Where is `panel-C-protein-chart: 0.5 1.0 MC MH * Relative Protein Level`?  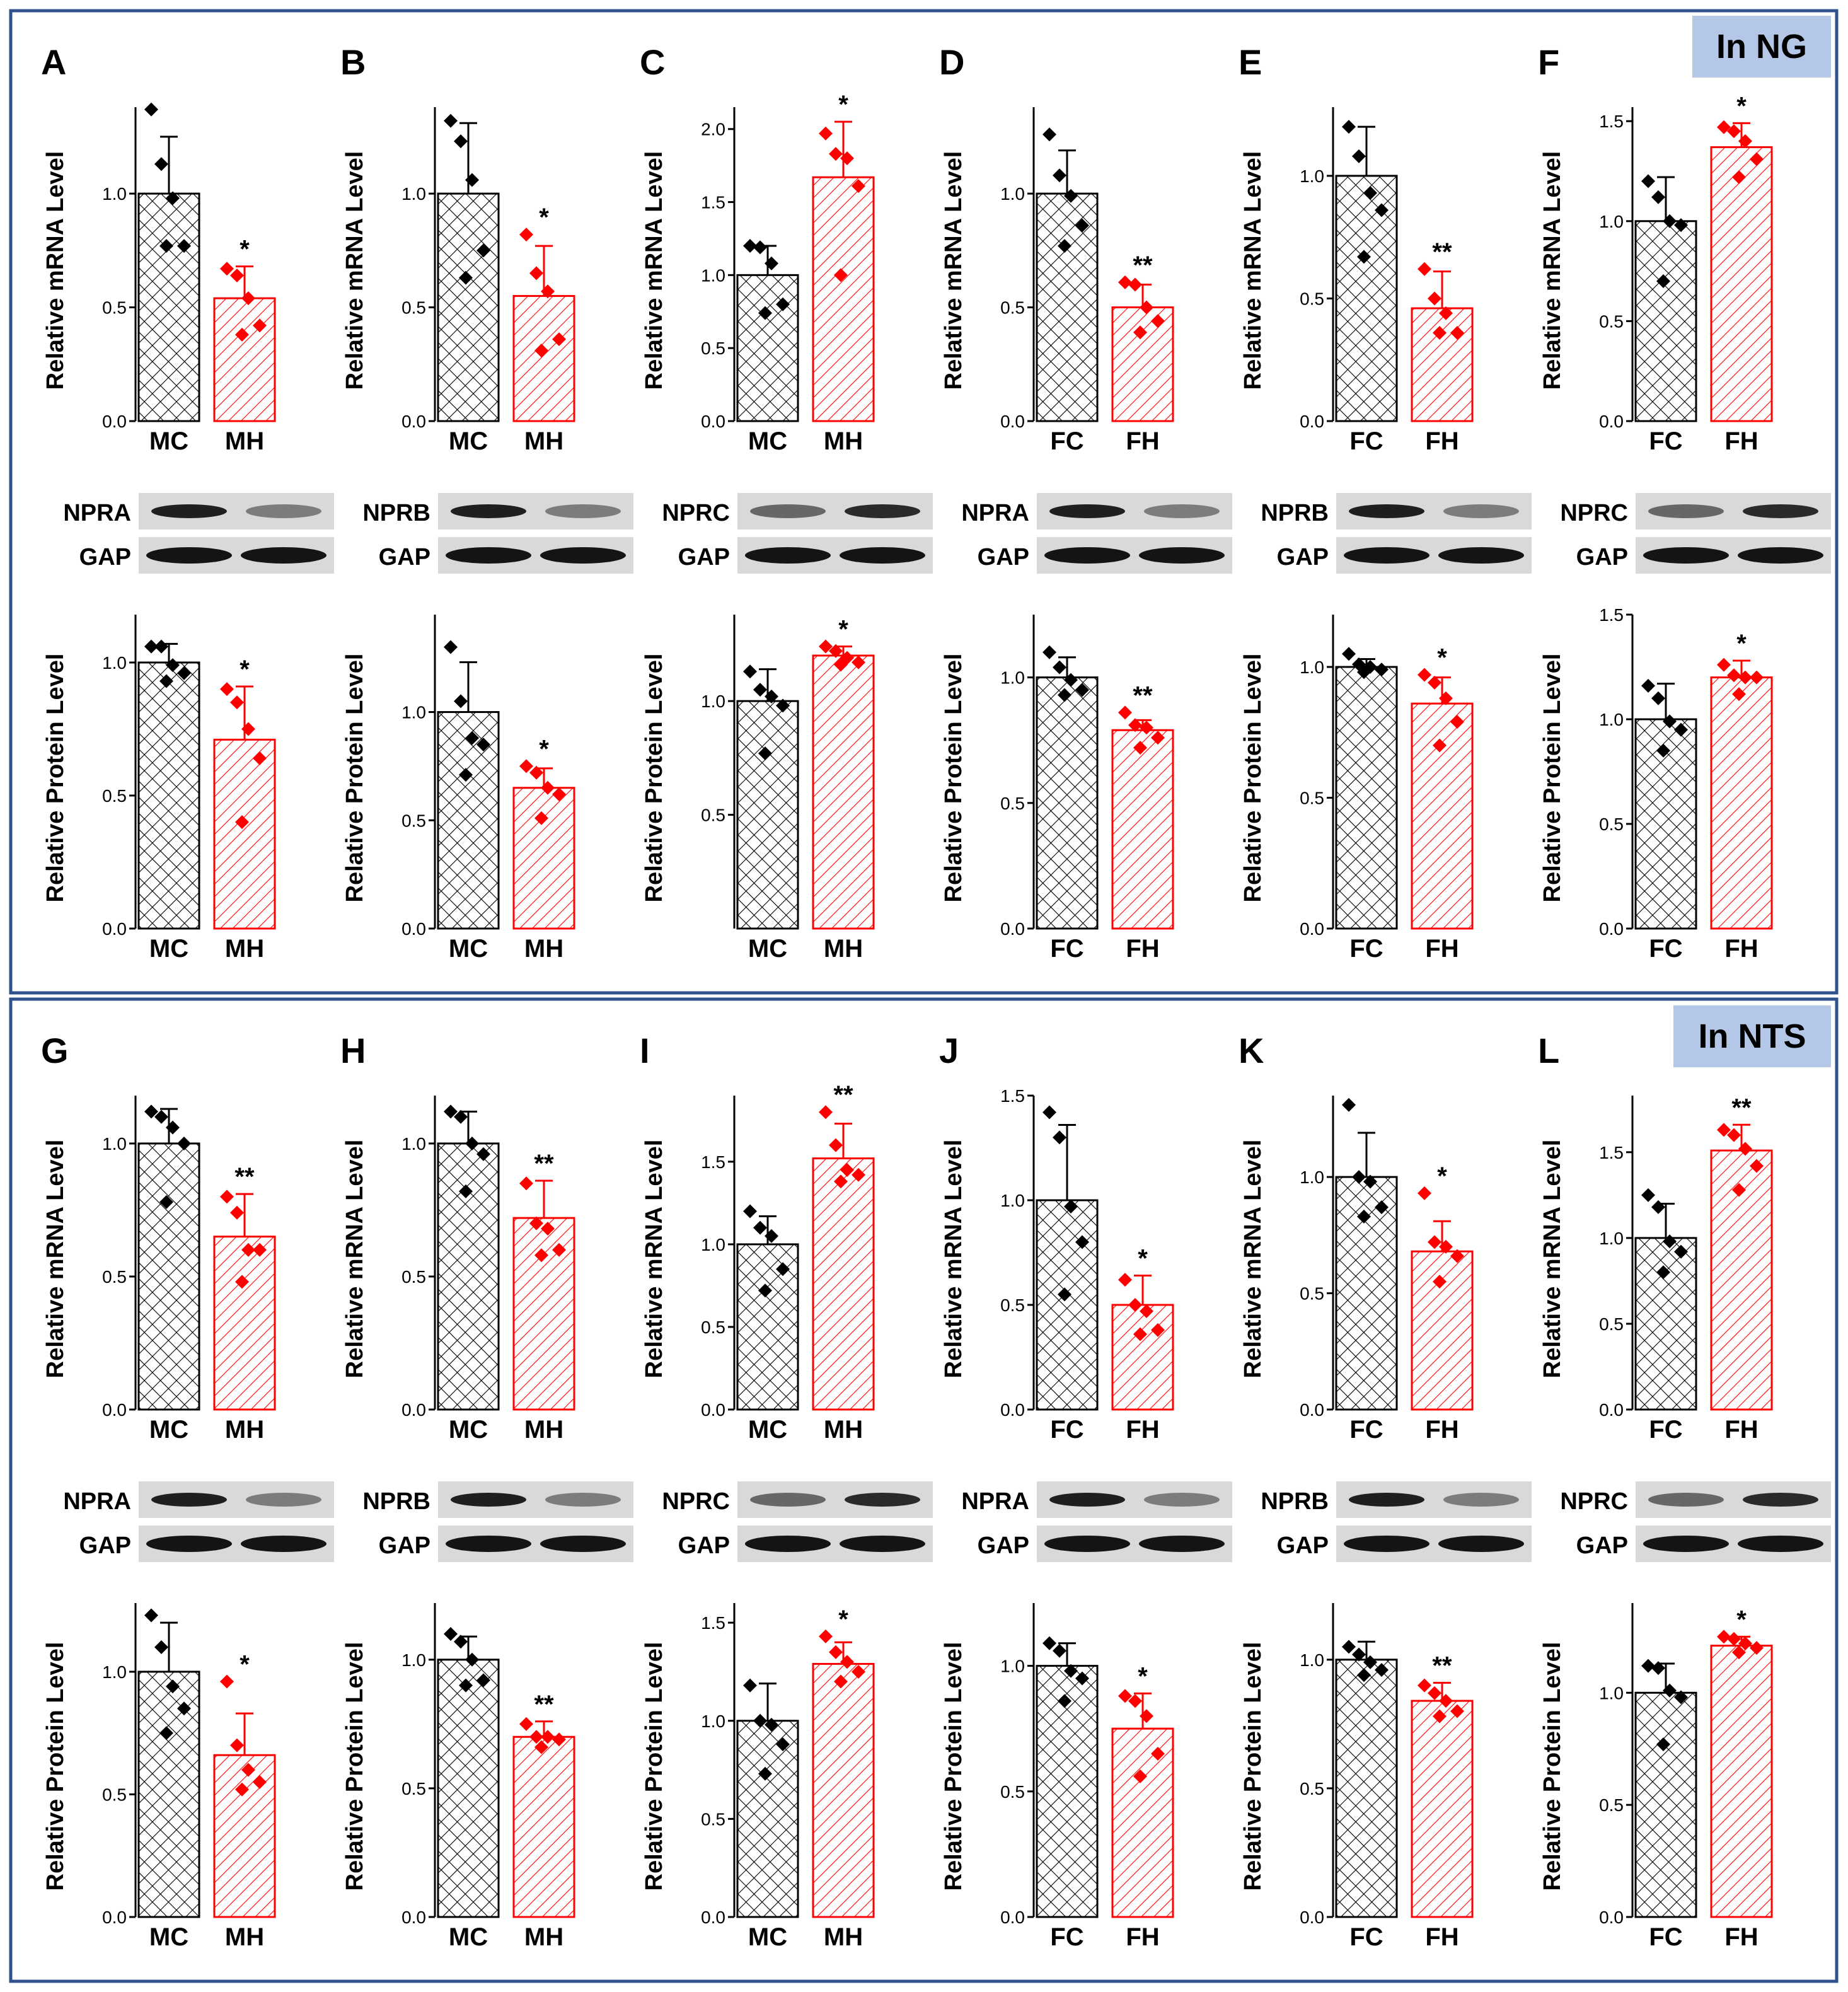
panel-C-protein-chart: 0.5 1.0 MC MH * Relative Protein Level is located at coordinates (758, 789).